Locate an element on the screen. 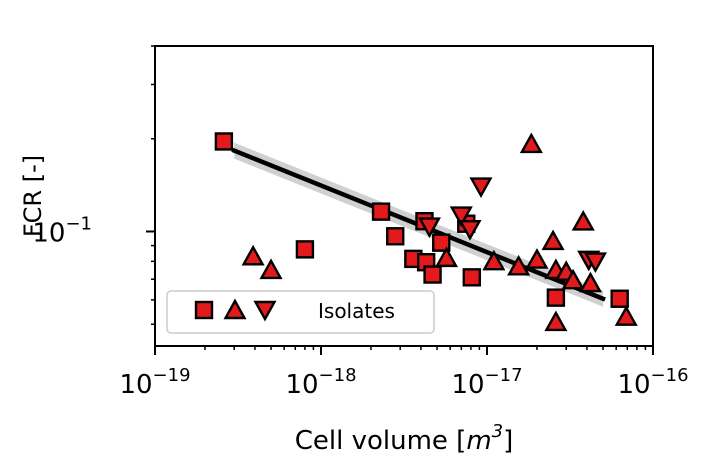 This screenshot has height=457, width=718. y-axis-label: FCR [-] is located at coordinates (33, 196).